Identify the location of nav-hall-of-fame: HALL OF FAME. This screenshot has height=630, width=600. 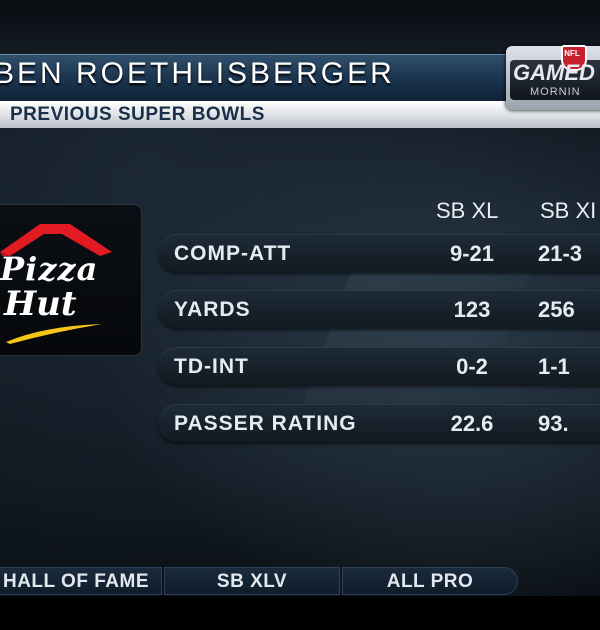
(81, 581).